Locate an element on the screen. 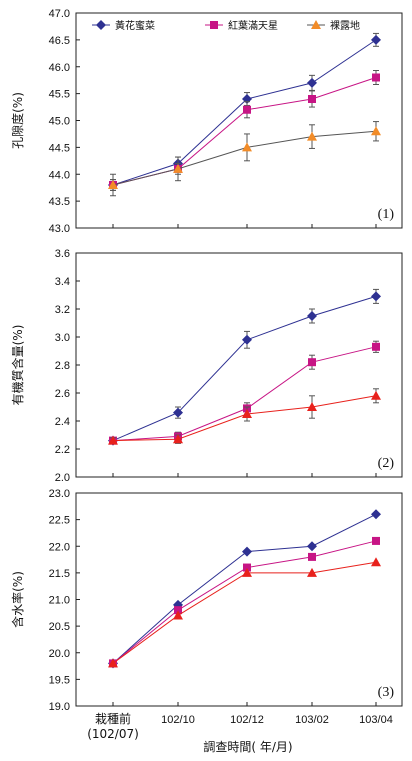  x-tick-label: 栽種前(102/07) is located at coordinates (113, 726).